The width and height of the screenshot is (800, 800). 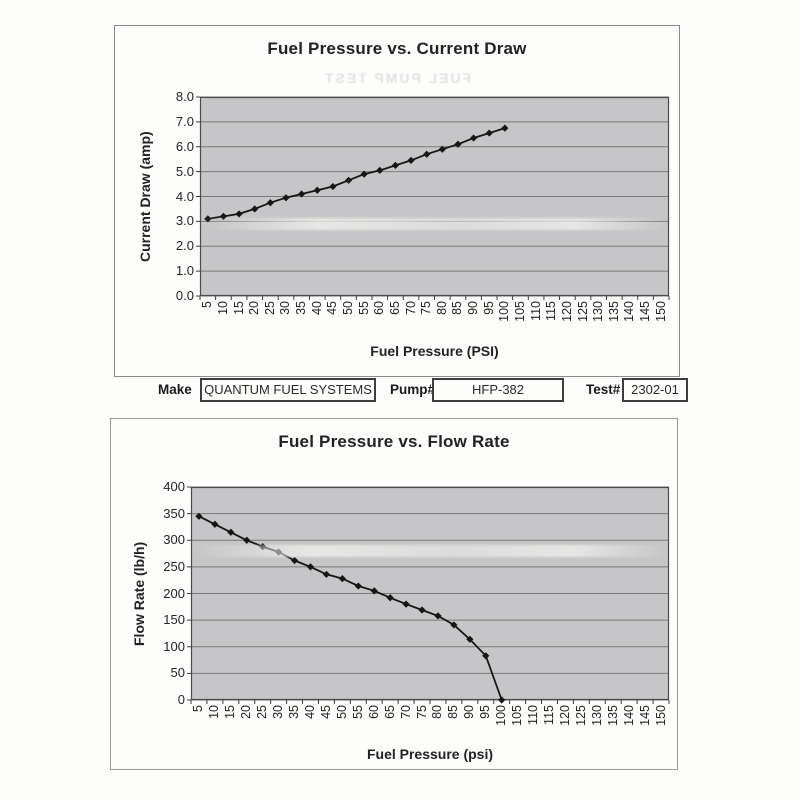 What do you see at coordinates (175, 389) in the screenshot?
I see `make-label: Make` at bounding box center [175, 389].